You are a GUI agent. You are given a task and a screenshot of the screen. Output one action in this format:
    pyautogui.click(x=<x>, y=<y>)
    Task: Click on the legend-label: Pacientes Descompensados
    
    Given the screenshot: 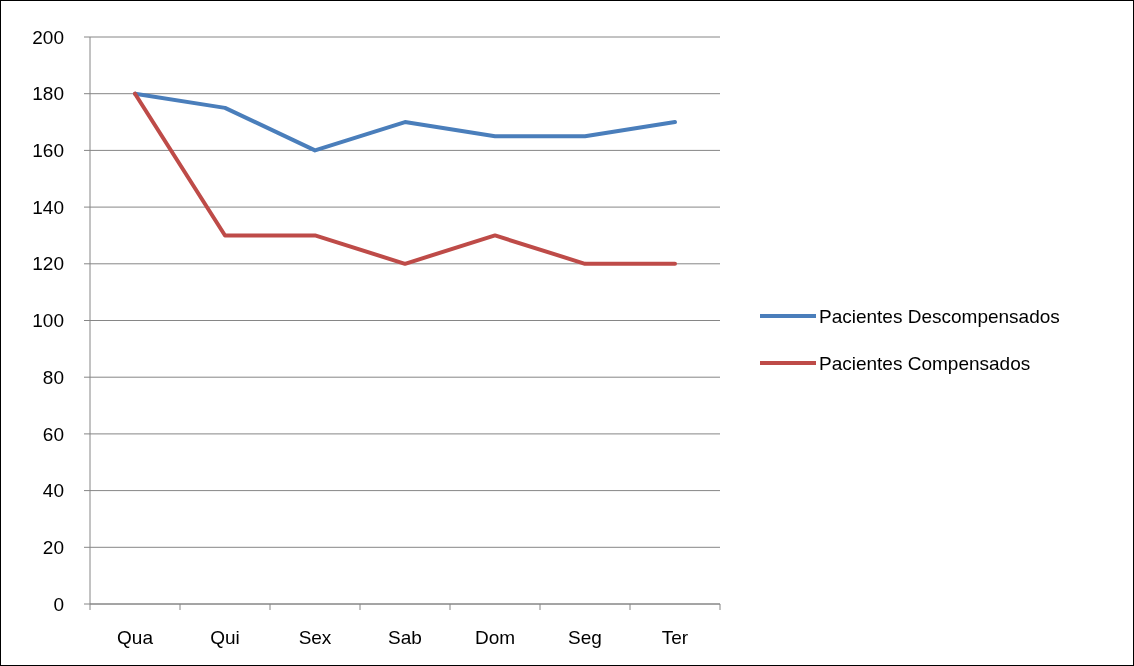 What is the action you would take?
    pyautogui.click(x=939, y=316)
    